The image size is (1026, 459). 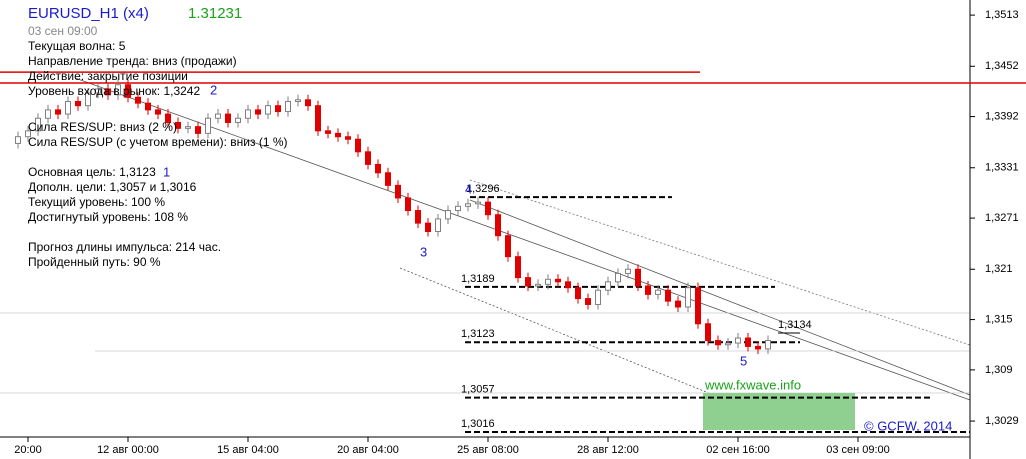 I want to click on copyright: © GCFW, 2014, so click(x=908, y=425).